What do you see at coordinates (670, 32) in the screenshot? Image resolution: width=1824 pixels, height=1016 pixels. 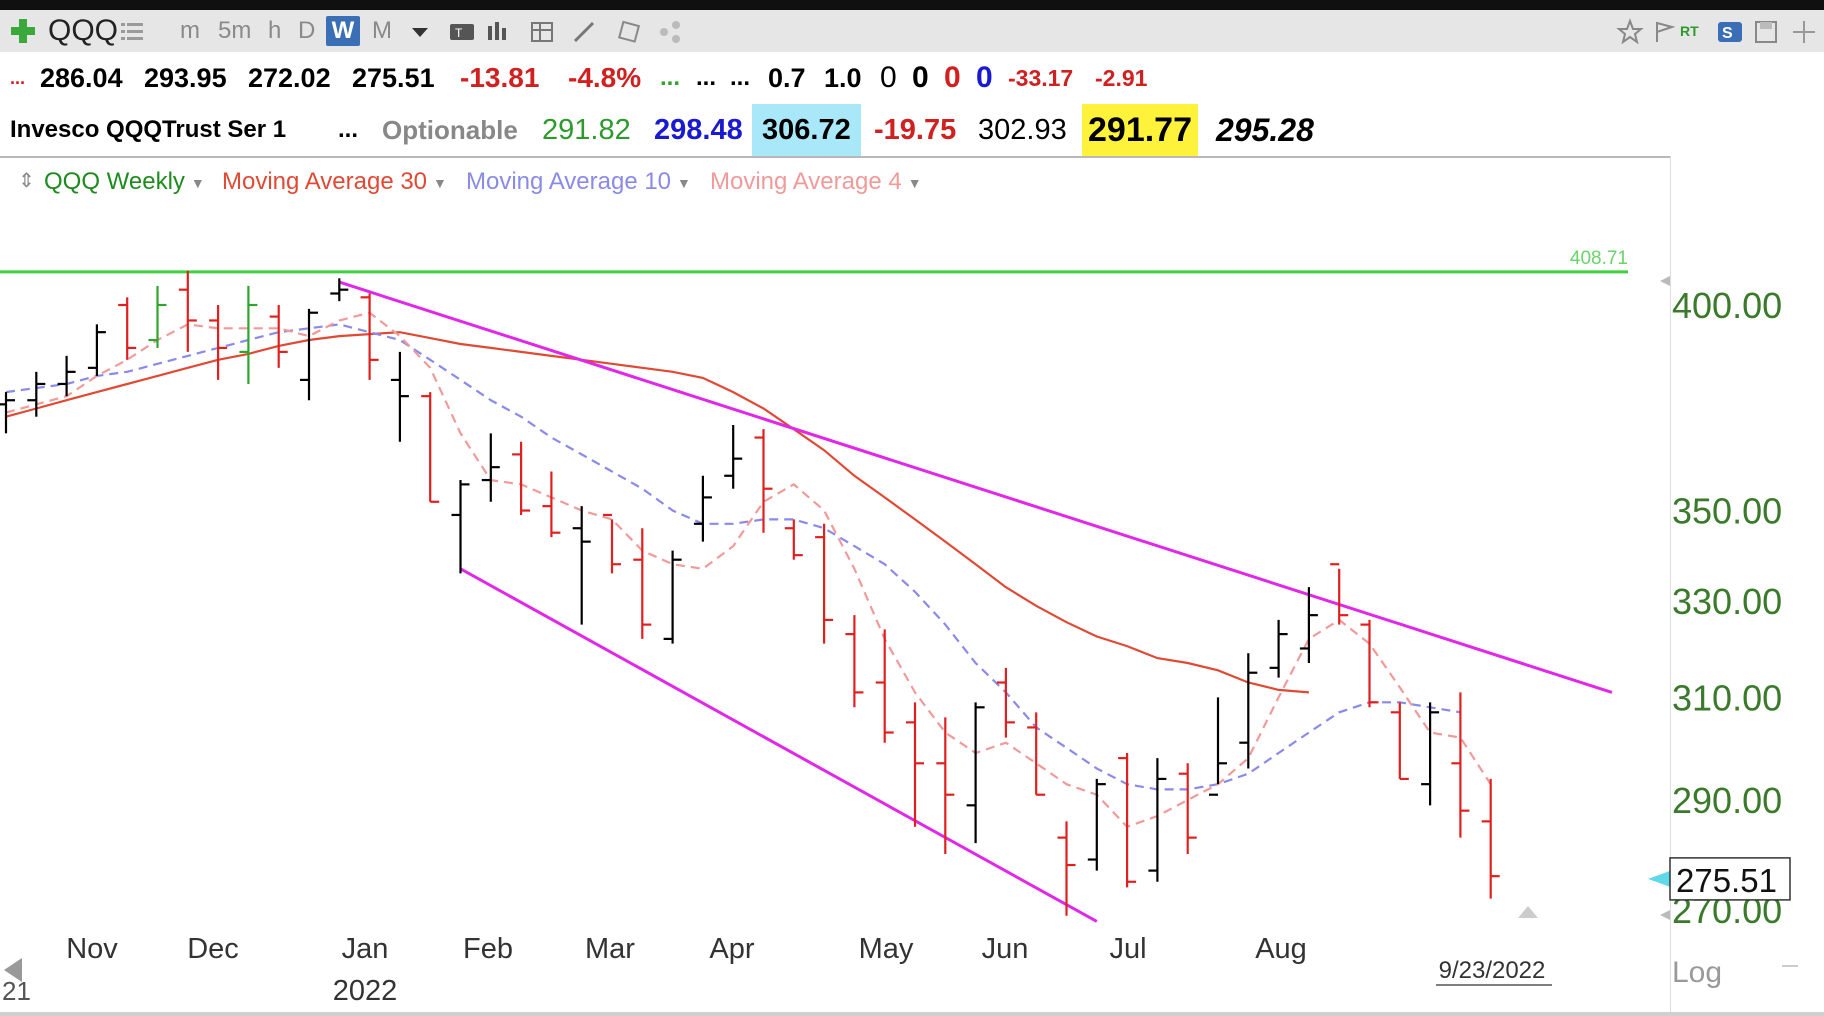 I see `share-icon` at bounding box center [670, 32].